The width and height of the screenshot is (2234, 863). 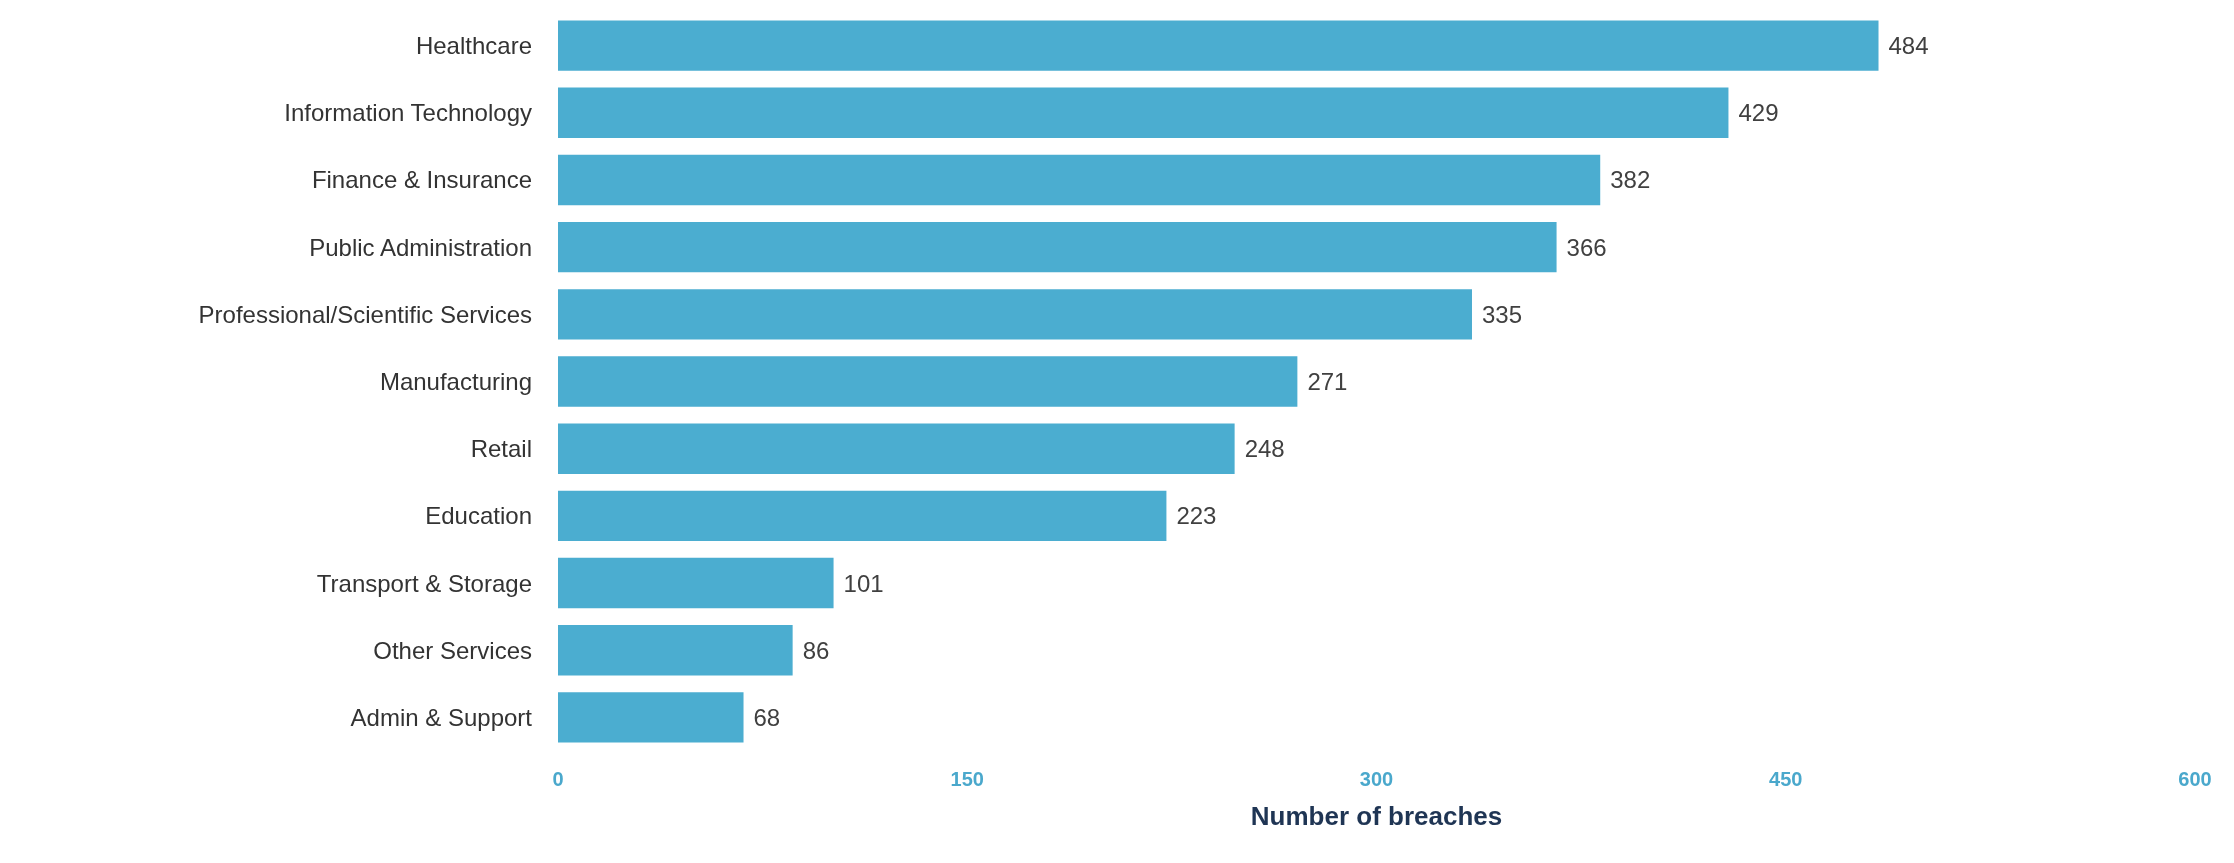 I want to click on data-label: 68, so click(x=767, y=717).